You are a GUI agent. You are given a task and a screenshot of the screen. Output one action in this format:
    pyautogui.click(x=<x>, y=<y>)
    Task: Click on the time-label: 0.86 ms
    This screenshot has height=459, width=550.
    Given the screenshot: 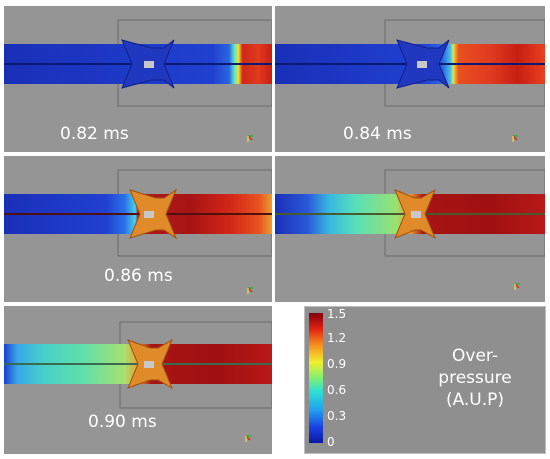 What is the action you would take?
    pyautogui.click(x=138, y=276)
    